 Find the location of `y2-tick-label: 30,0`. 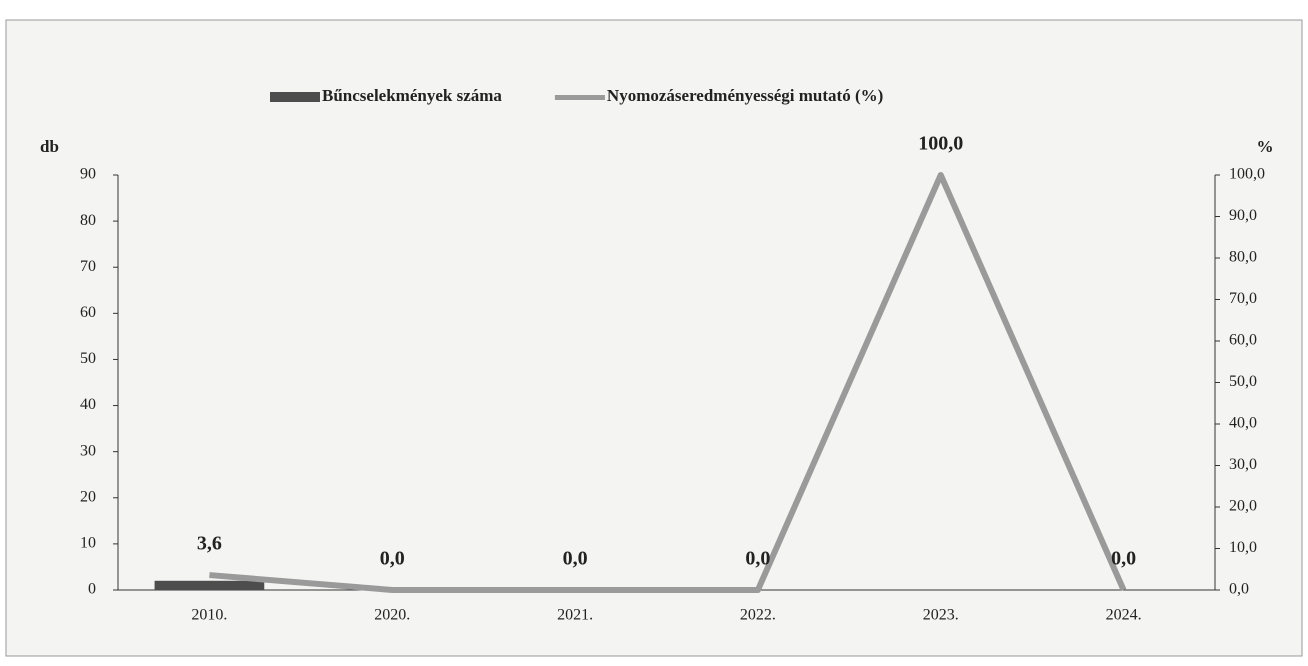

y2-tick-label: 30,0 is located at coordinates (1243, 464).